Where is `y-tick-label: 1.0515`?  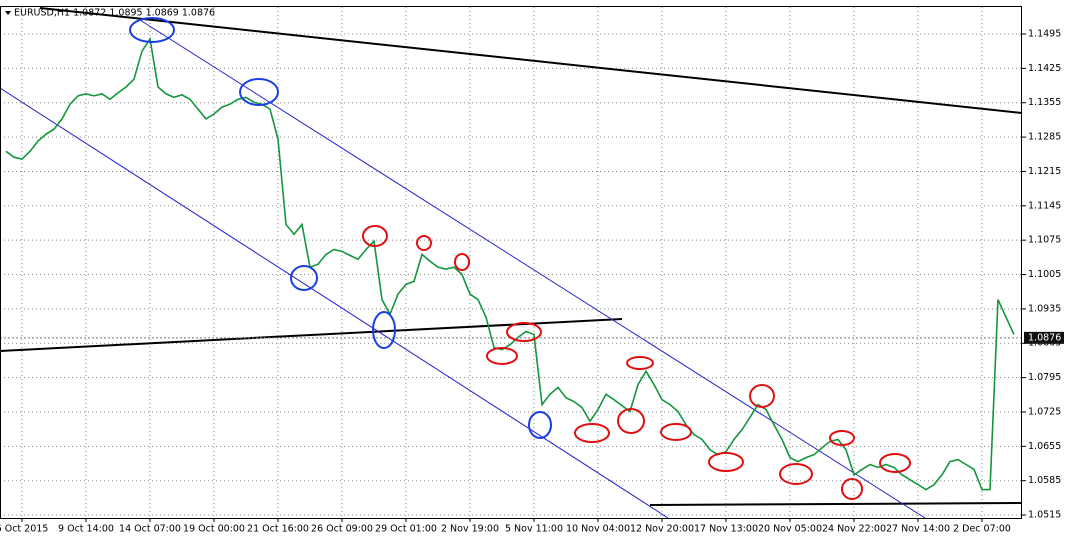
y-tick-label: 1.0515 is located at coordinates (1044, 515).